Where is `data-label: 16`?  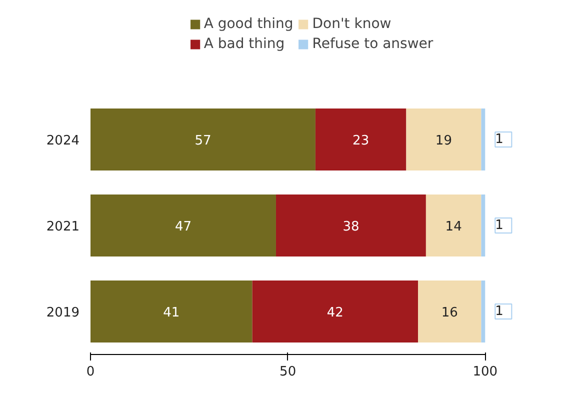
data-label: 16 is located at coordinates (449, 313).